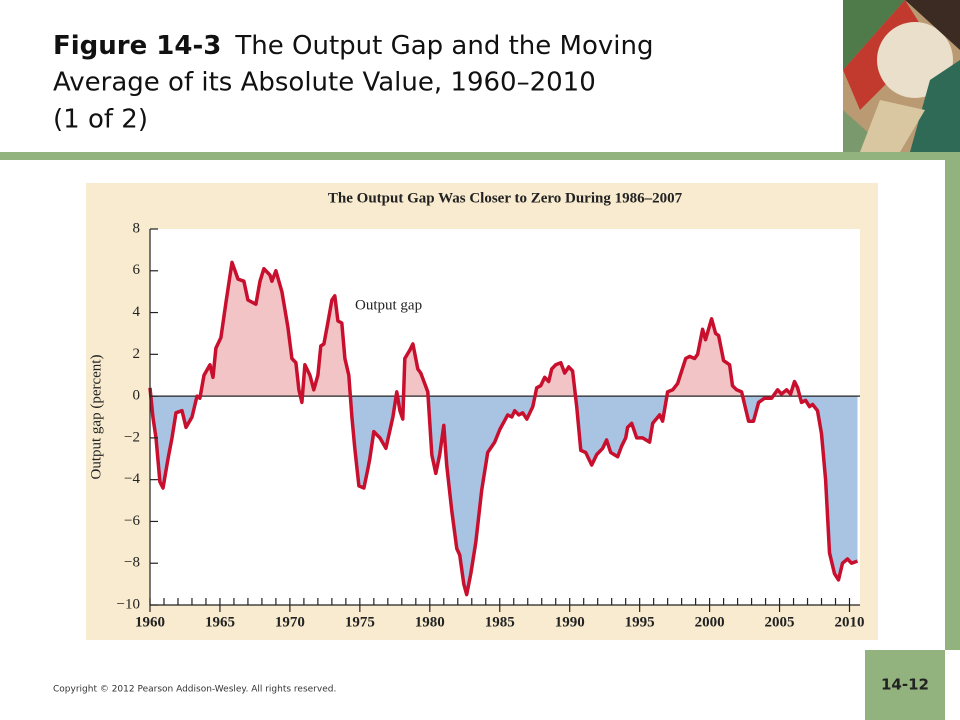 The image size is (960, 720). Describe the element at coordinates (128, 604) in the screenshot. I see `y-tick-label: −10` at that location.